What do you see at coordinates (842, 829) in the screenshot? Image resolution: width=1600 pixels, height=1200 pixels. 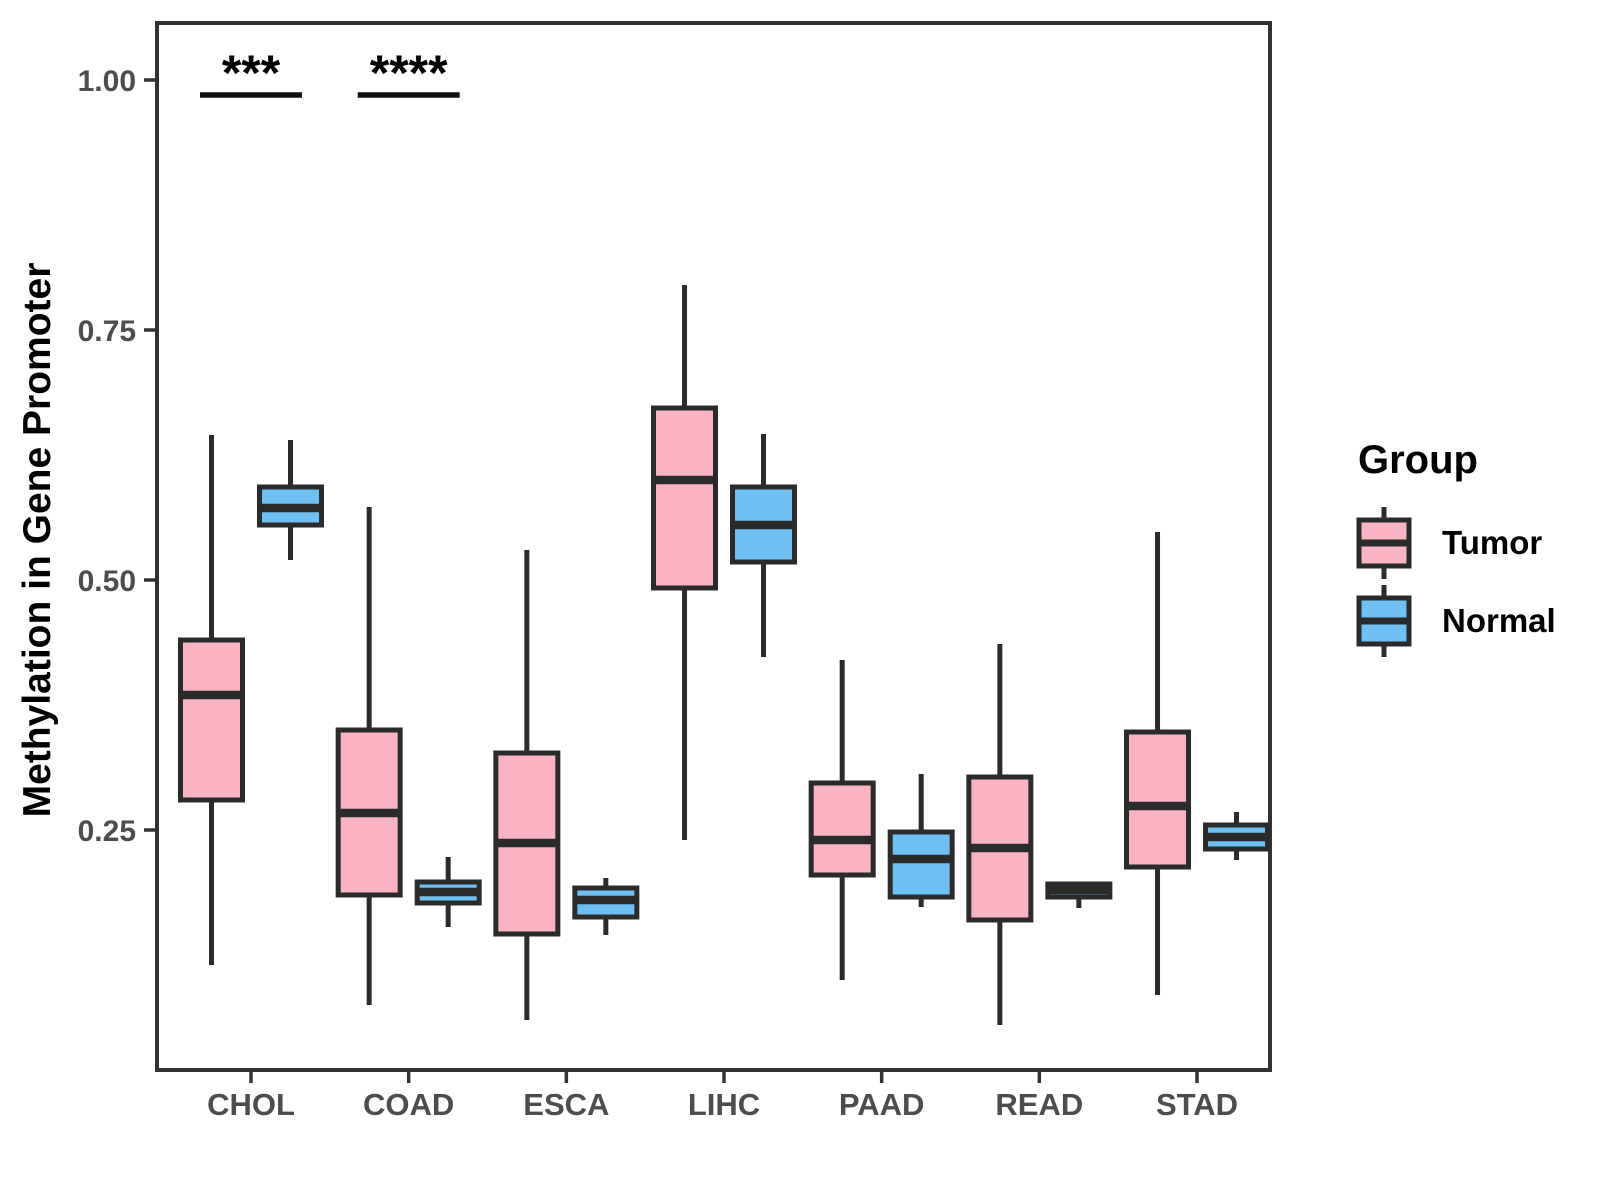 I see `box-tumor-paad-iqr` at bounding box center [842, 829].